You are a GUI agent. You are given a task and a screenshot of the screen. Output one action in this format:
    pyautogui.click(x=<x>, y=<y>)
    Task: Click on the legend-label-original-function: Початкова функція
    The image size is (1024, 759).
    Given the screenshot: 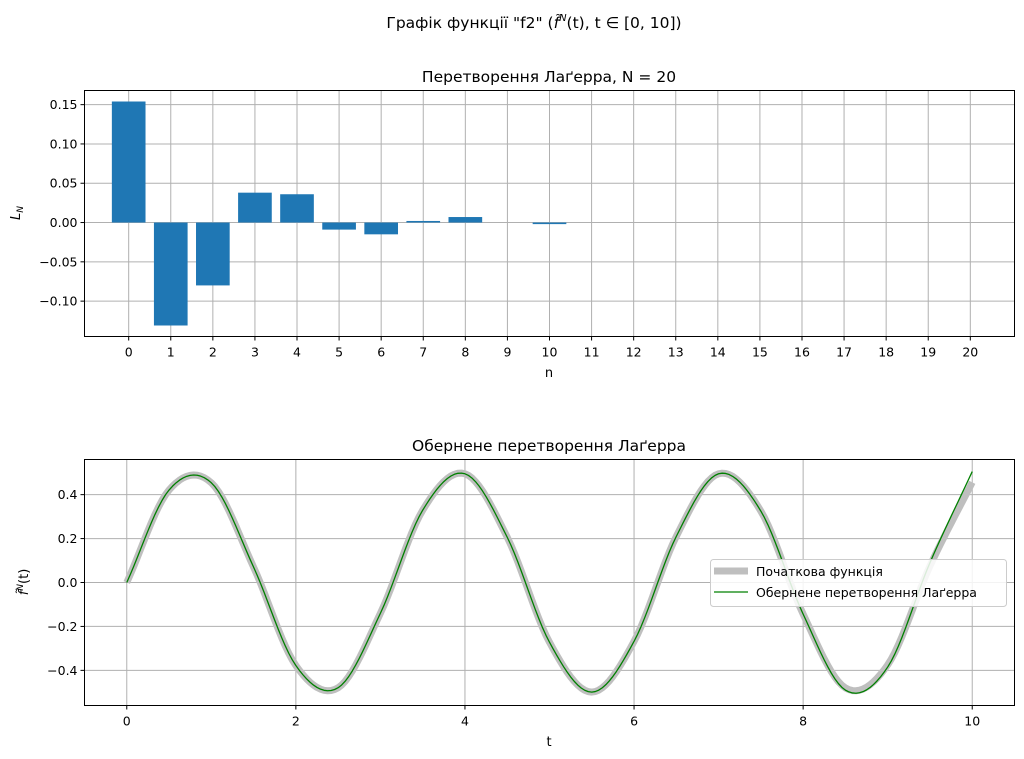 What is the action you would take?
    pyautogui.click(x=819, y=571)
    